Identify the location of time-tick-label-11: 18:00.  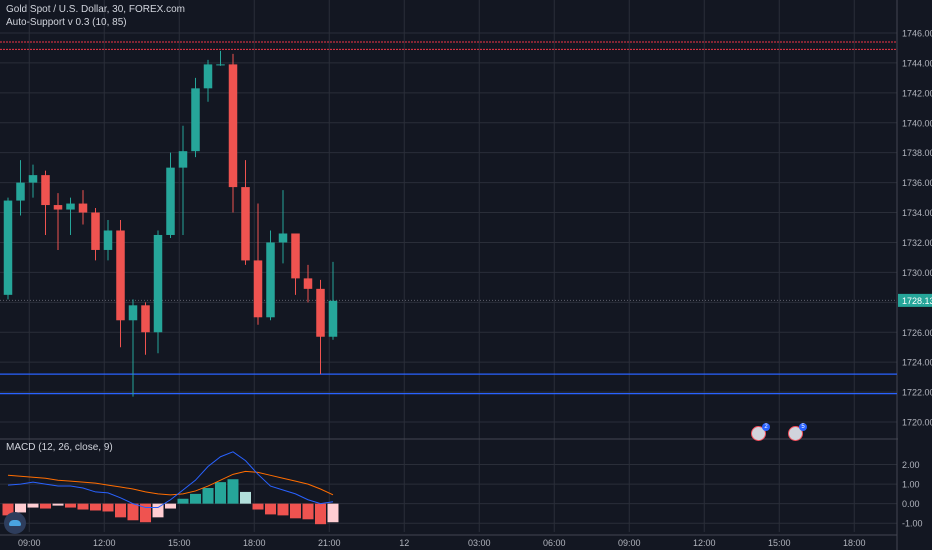
(854, 543).